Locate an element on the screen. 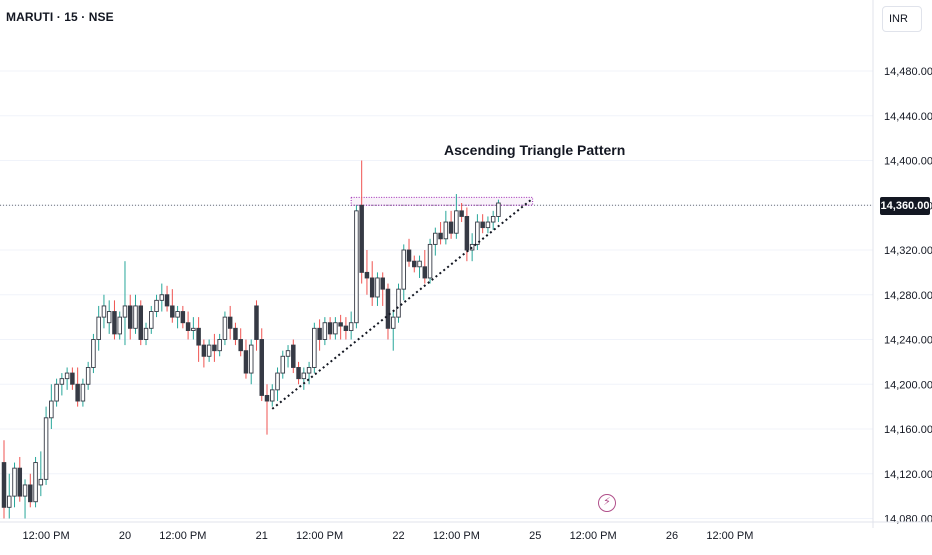  x-tick-label: 26 is located at coordinates (672, 536).